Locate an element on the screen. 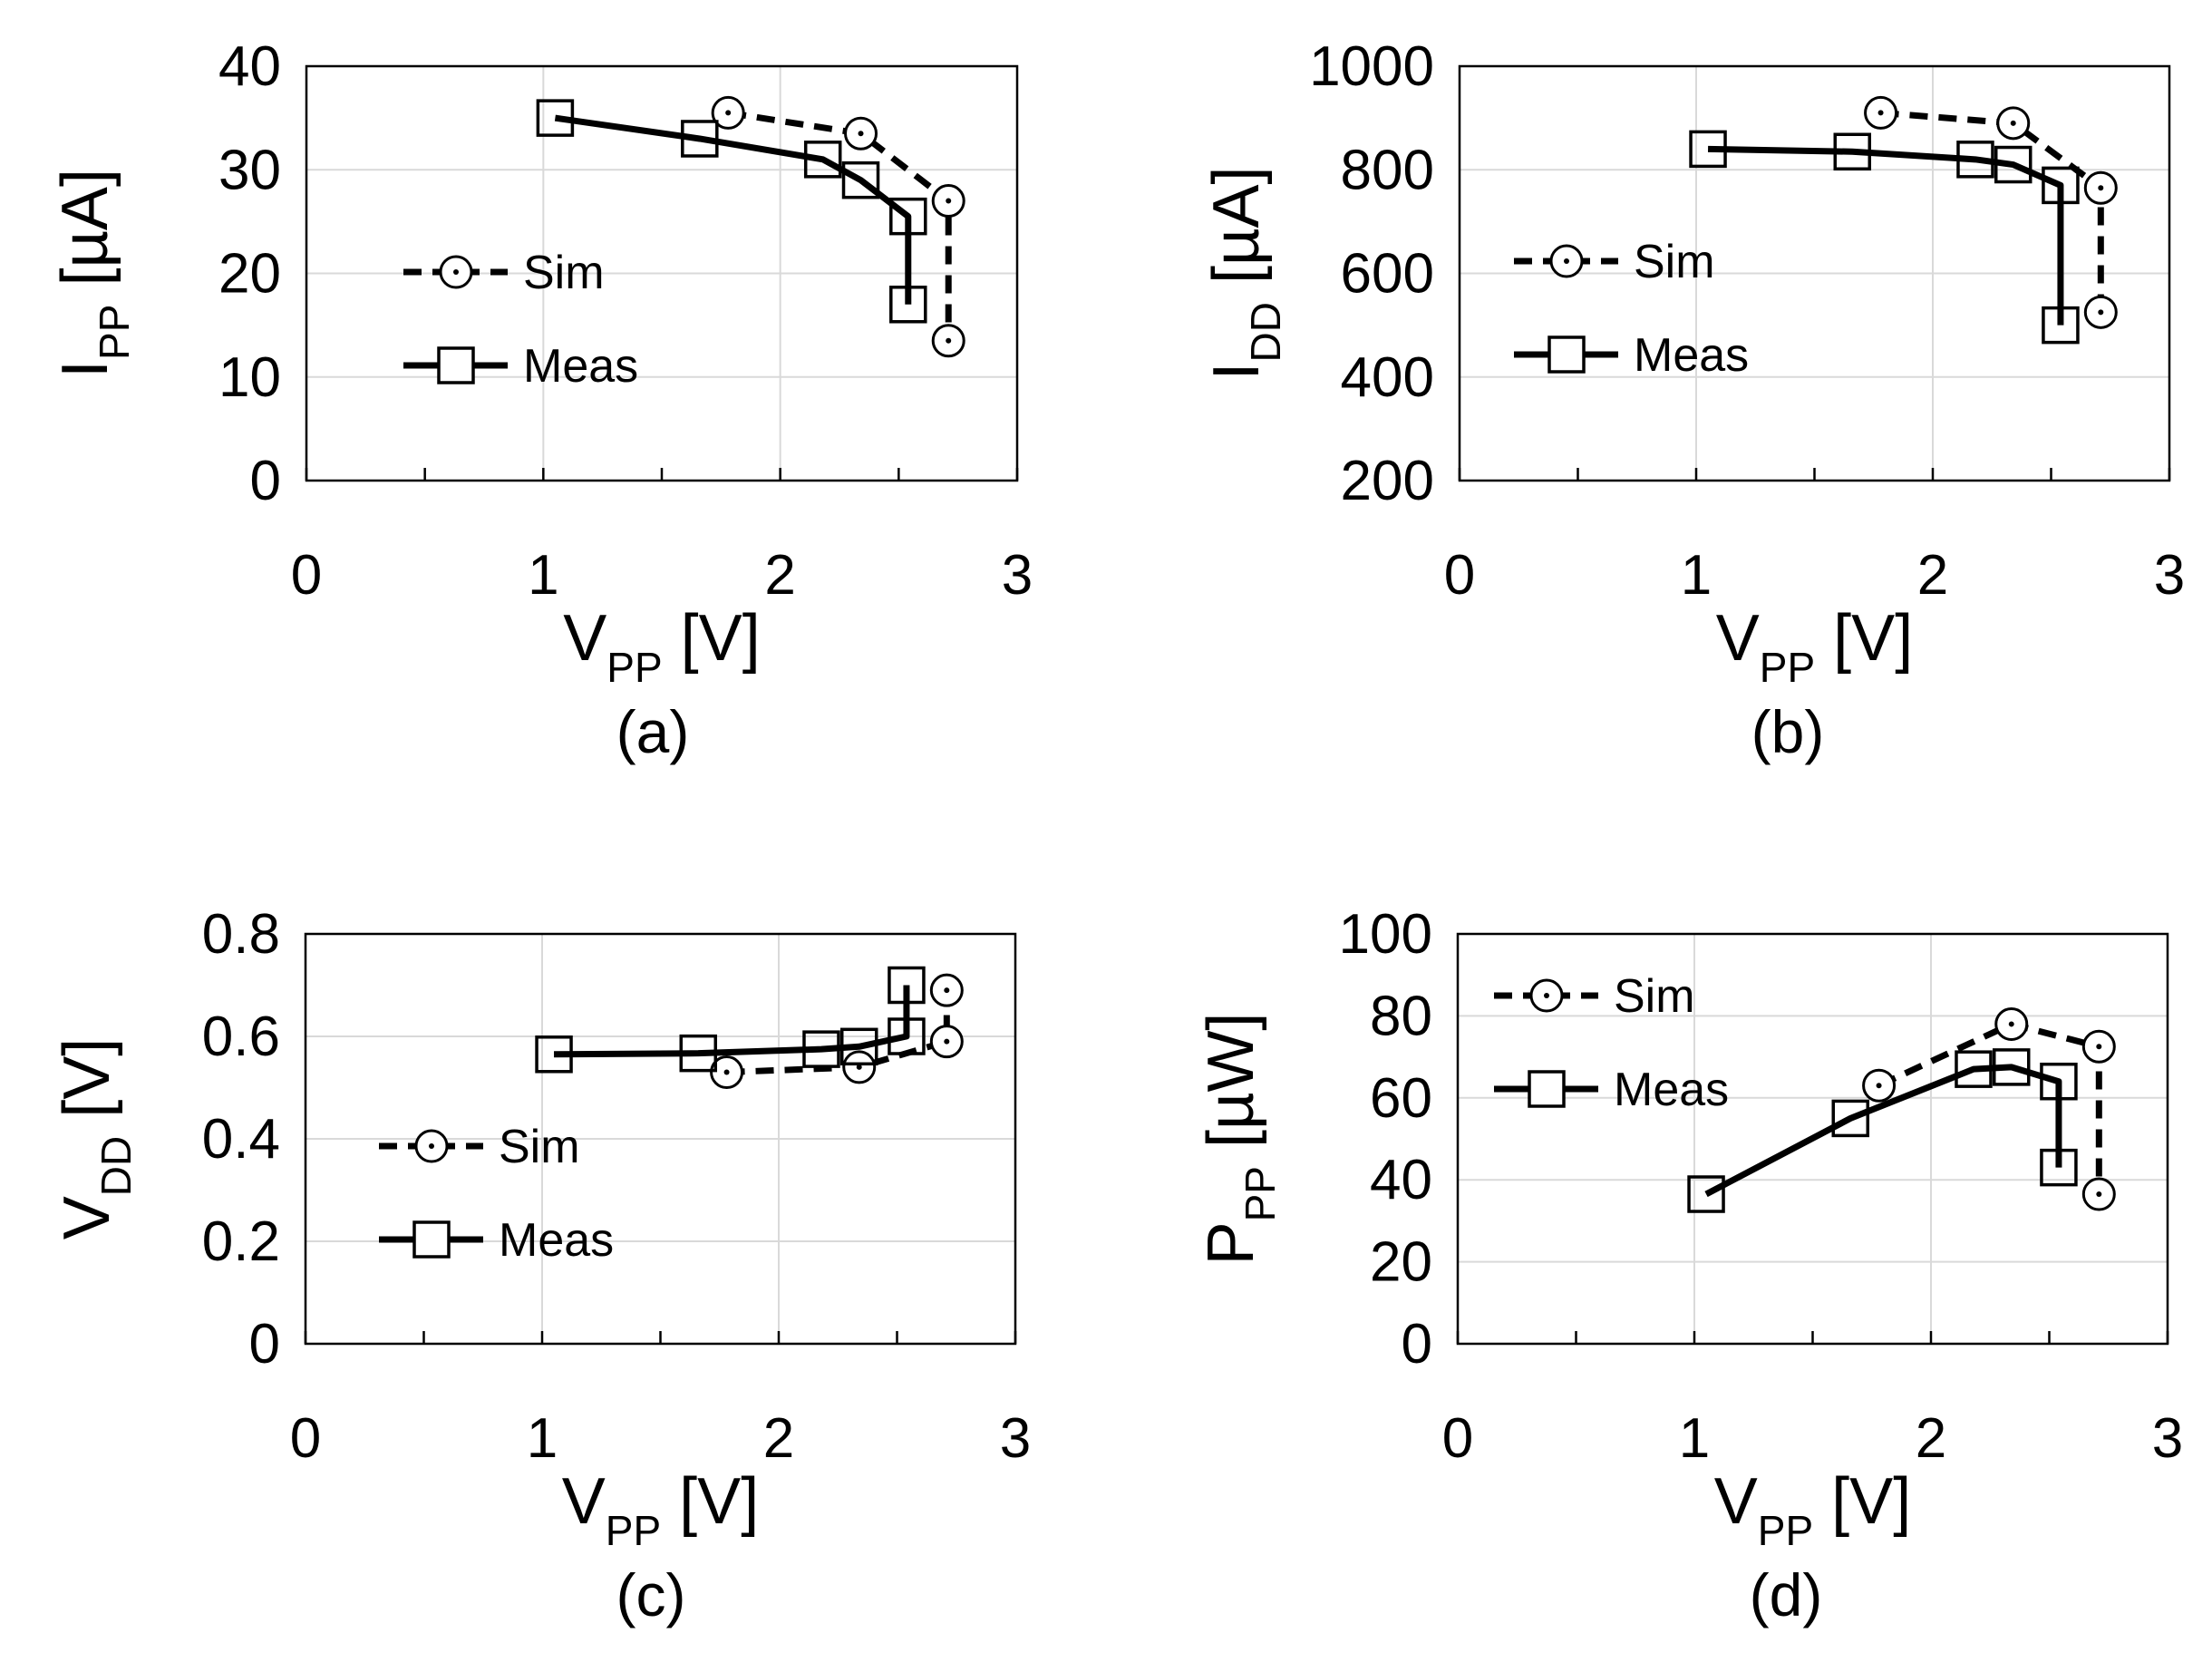 Image resolution: width=2212 pixels, height=1672 pixels. panel-caption: (b) is located at coordinates (1788, 731).